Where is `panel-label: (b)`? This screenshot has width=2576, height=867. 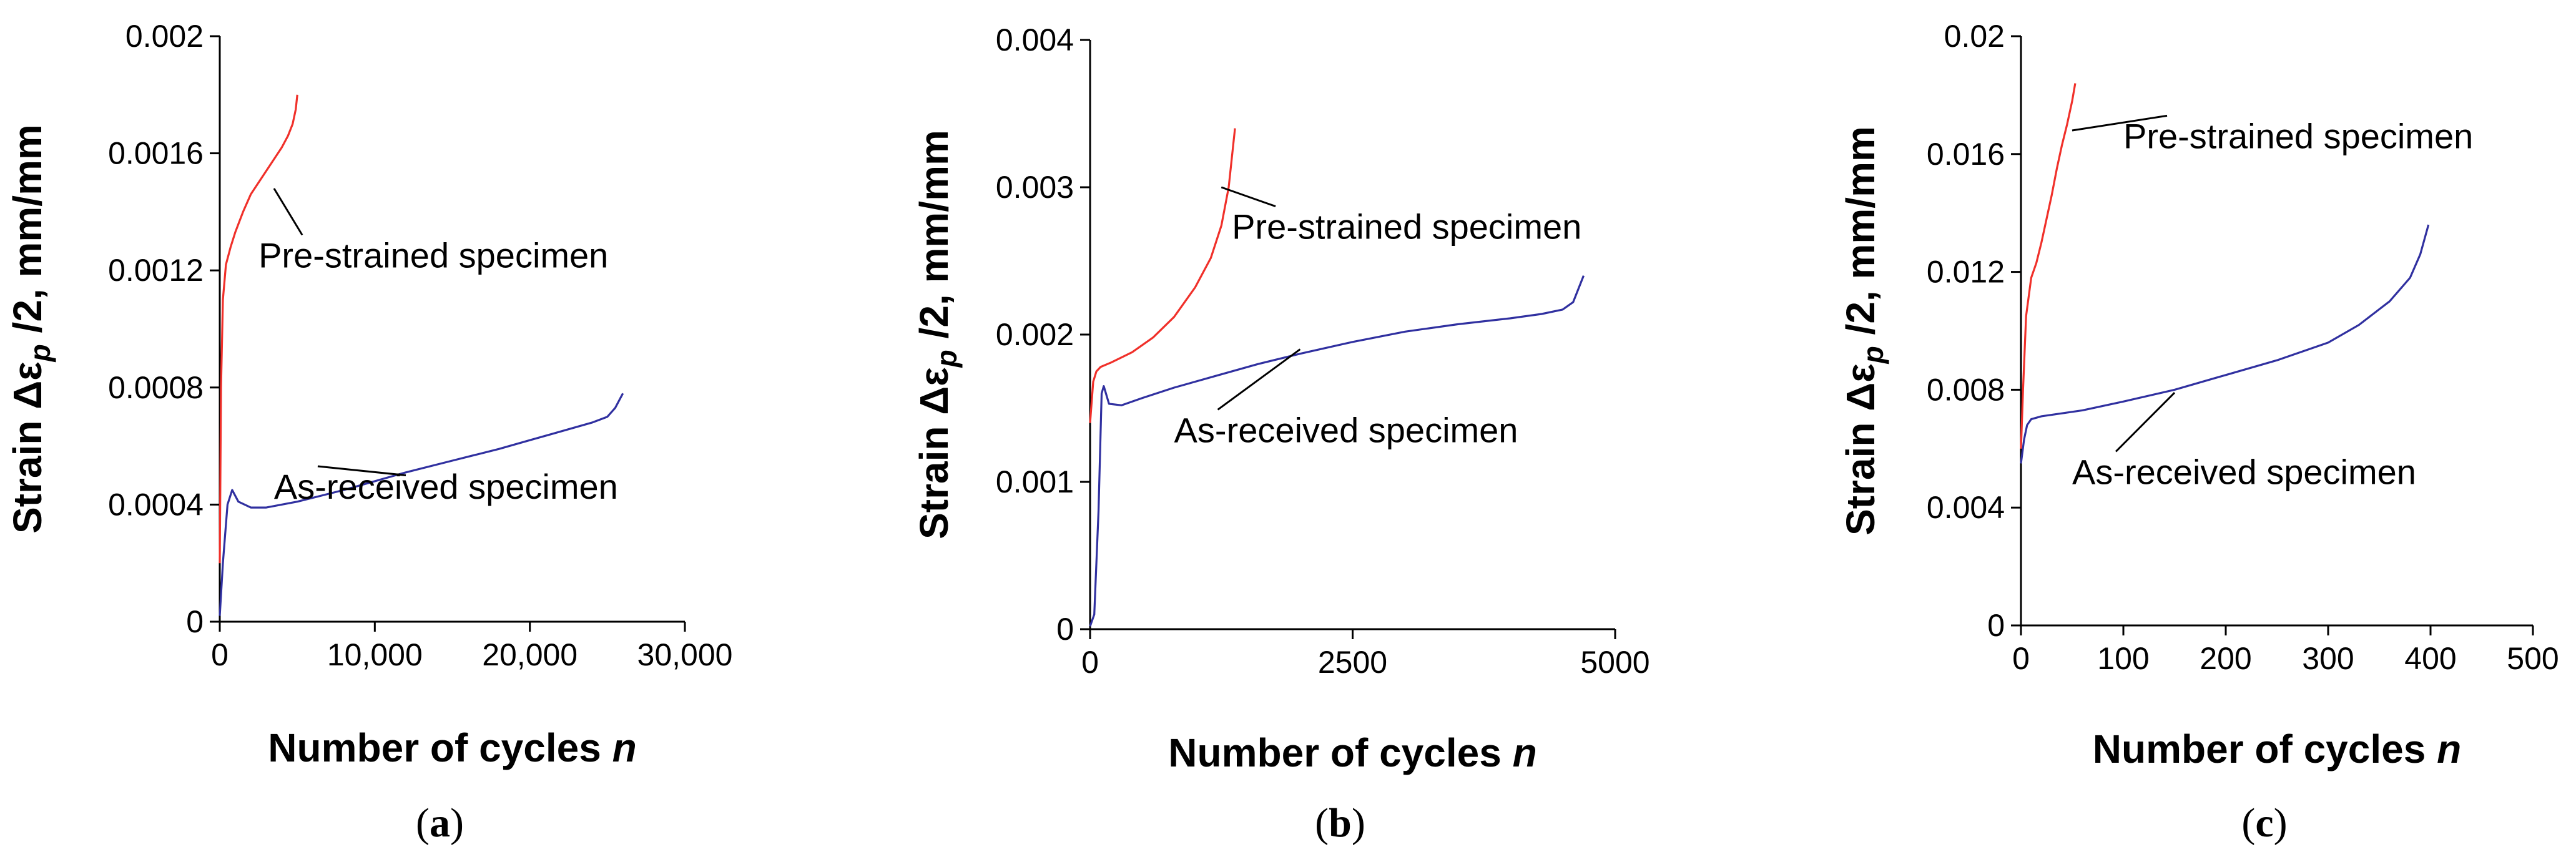 panel-label: (b) is located at coordinates (1340, 823).